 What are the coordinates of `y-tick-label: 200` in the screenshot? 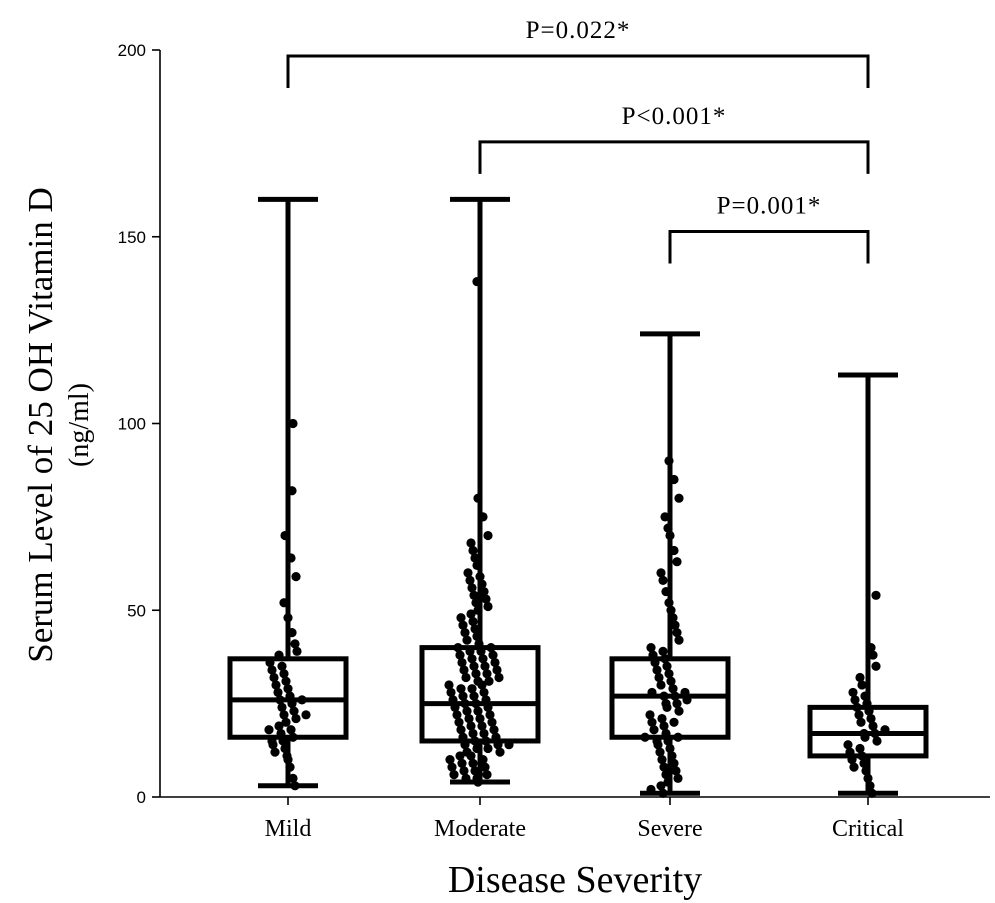 It's located at (132, 50).